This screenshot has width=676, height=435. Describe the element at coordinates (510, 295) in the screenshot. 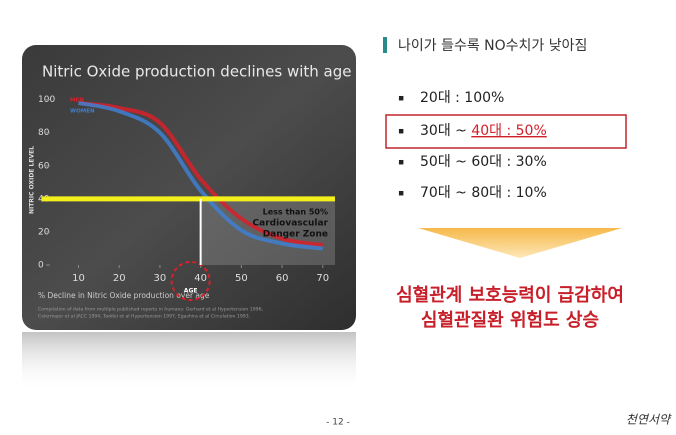

I see `conclusion: 심혈관계 보호능력이 급감하여` at that location.